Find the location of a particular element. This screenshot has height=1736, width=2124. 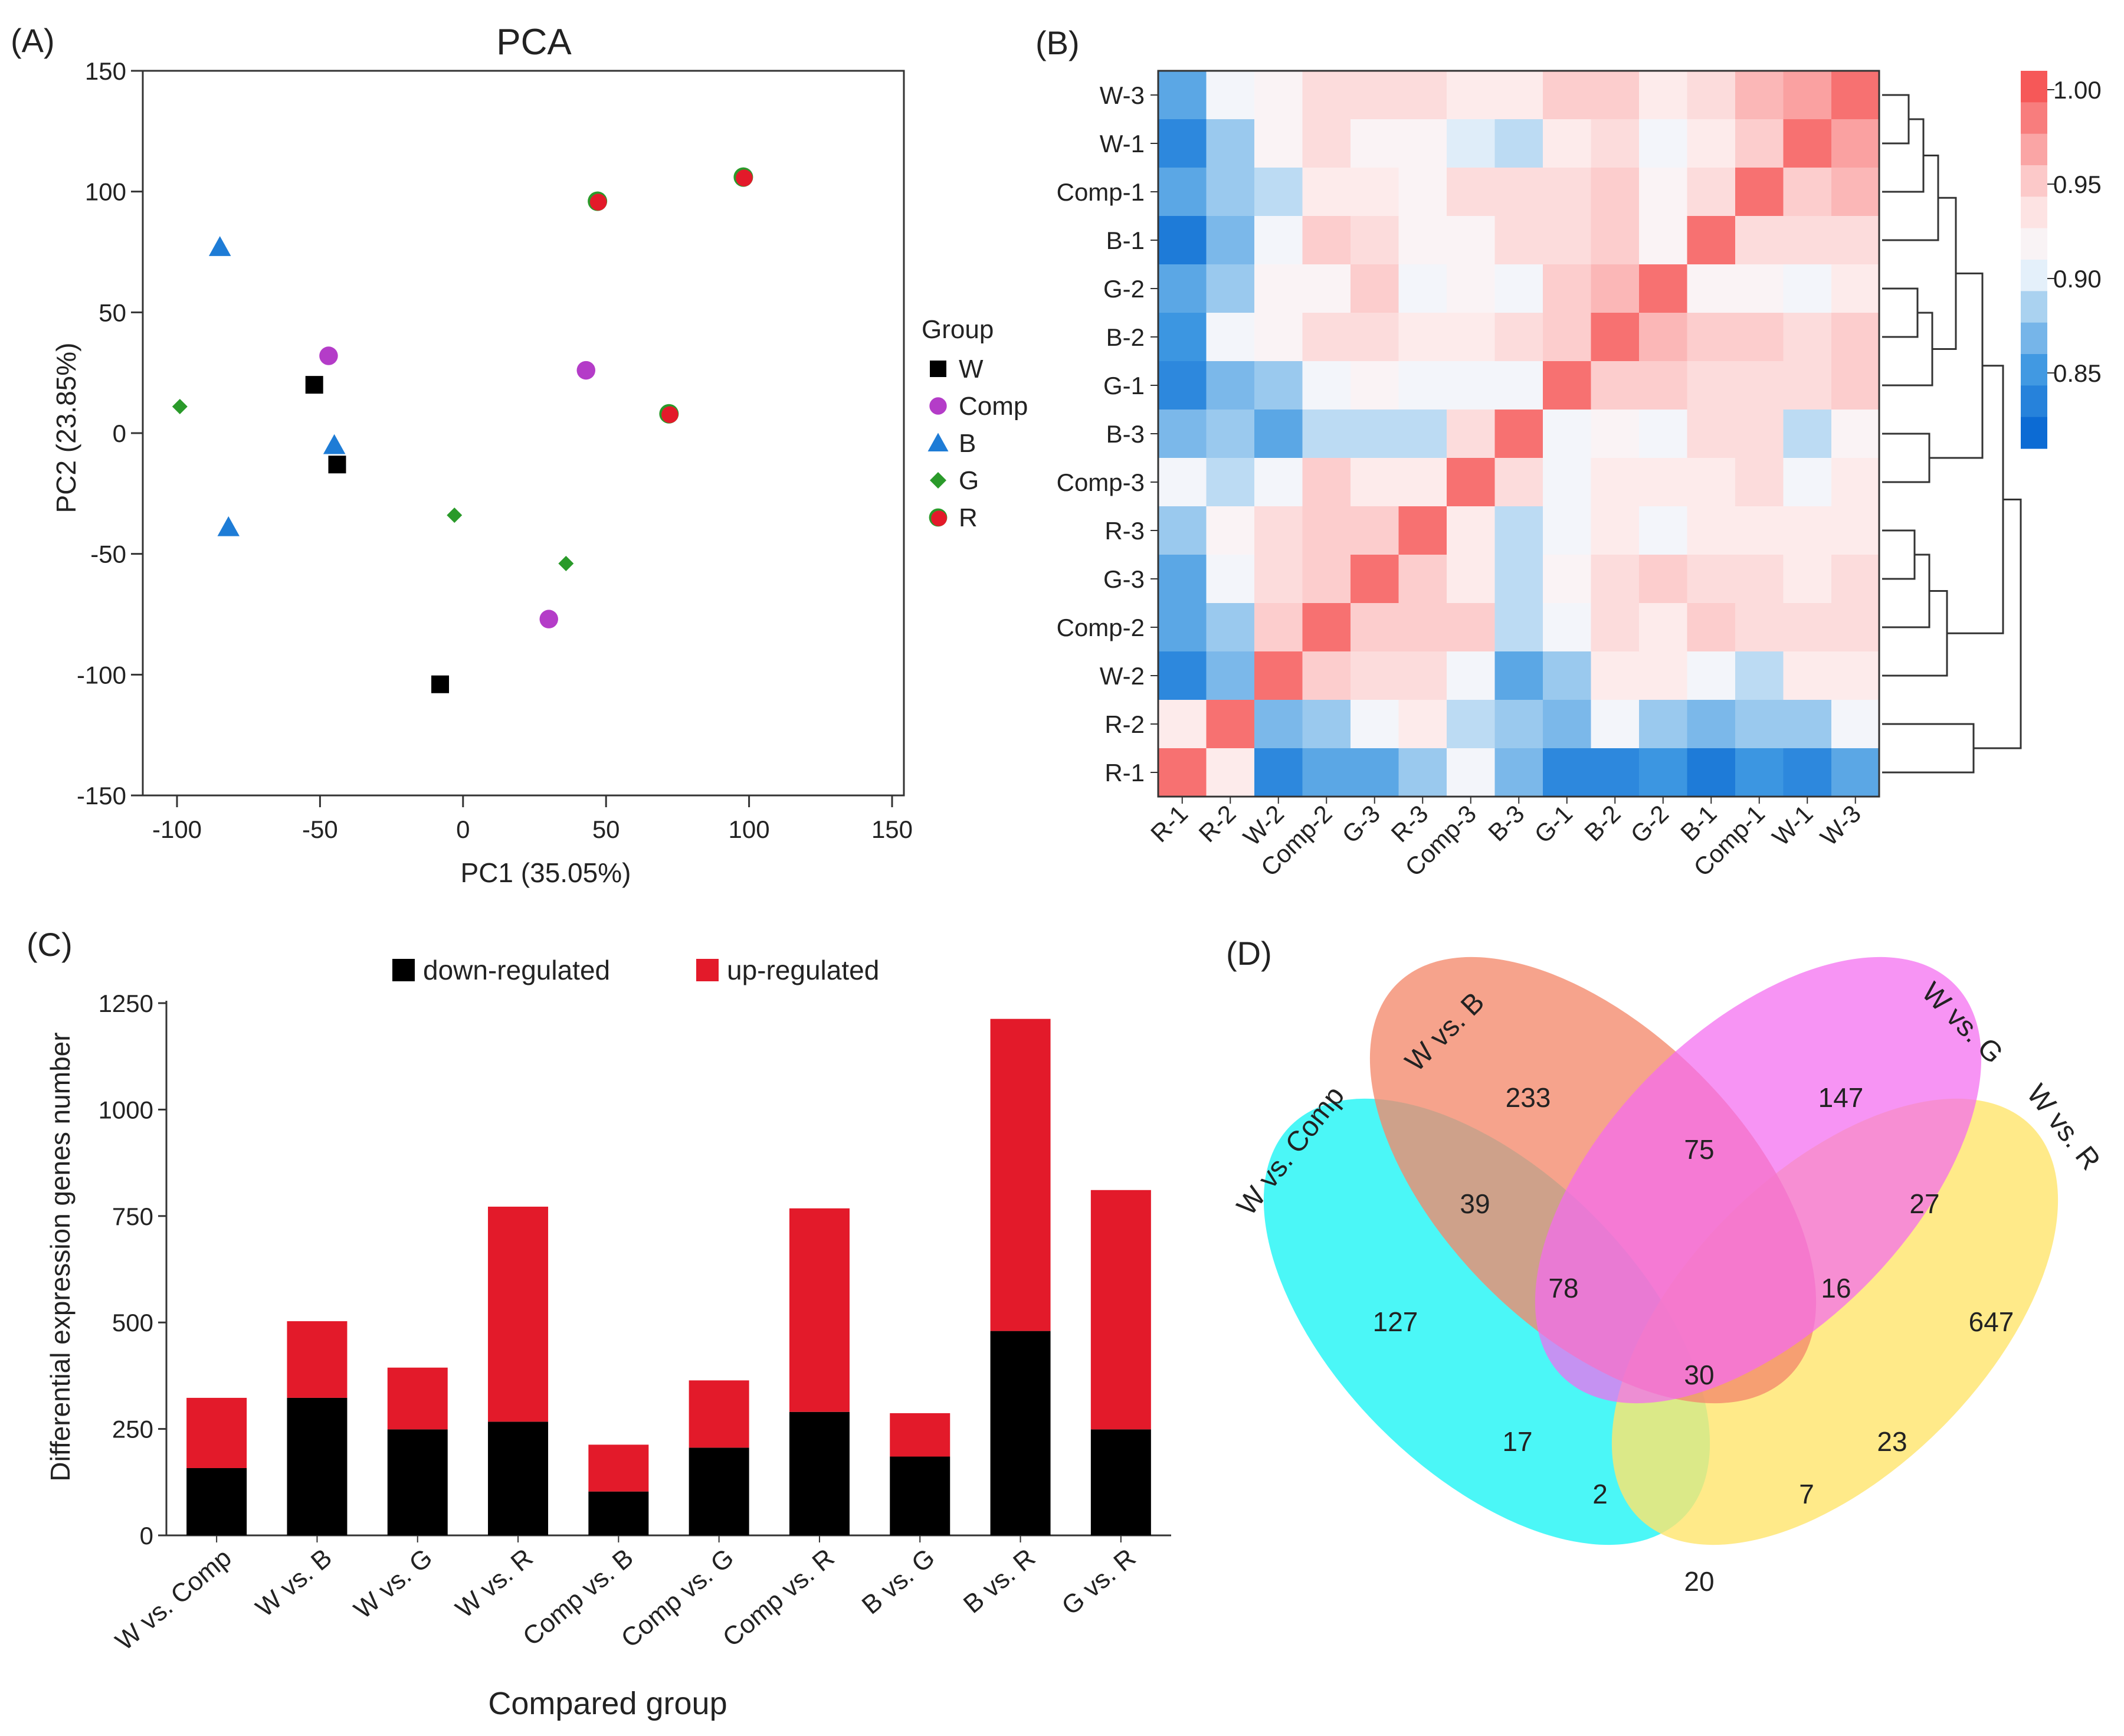

deg-x-tick-label: W vs. B is located at coordinates (293, 1583).